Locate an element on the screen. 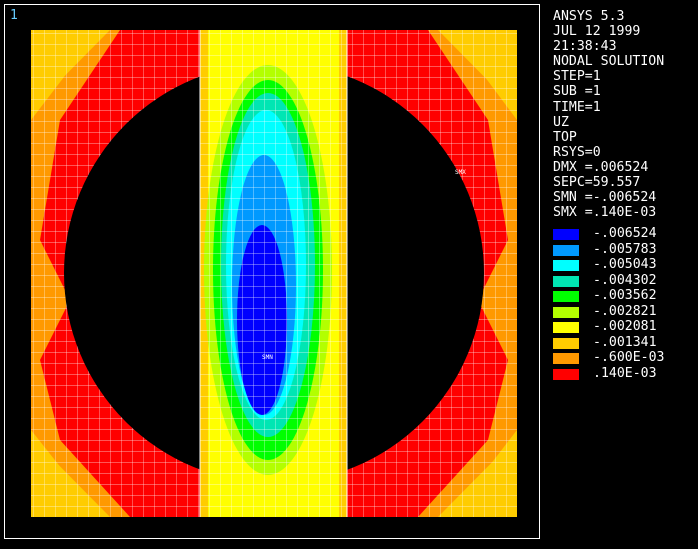 The width and height of the screenshot is (698, 549). plot-time: 21:38:43 is located at coordinates (585, 47).